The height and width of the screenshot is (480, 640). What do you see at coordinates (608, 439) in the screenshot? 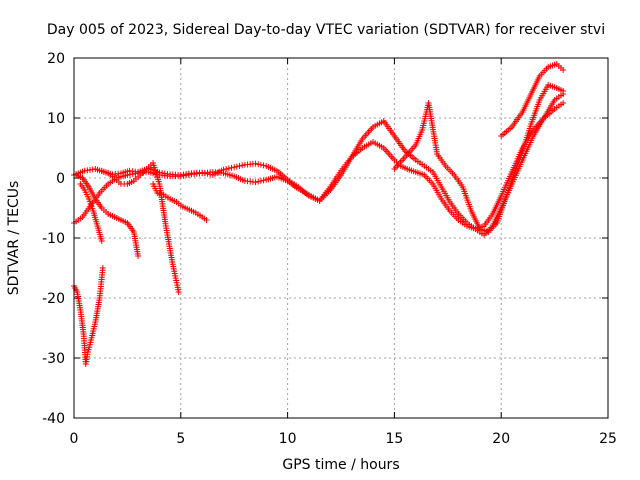
I see `x-tick-label: 25` at bounding box center [608, 439].